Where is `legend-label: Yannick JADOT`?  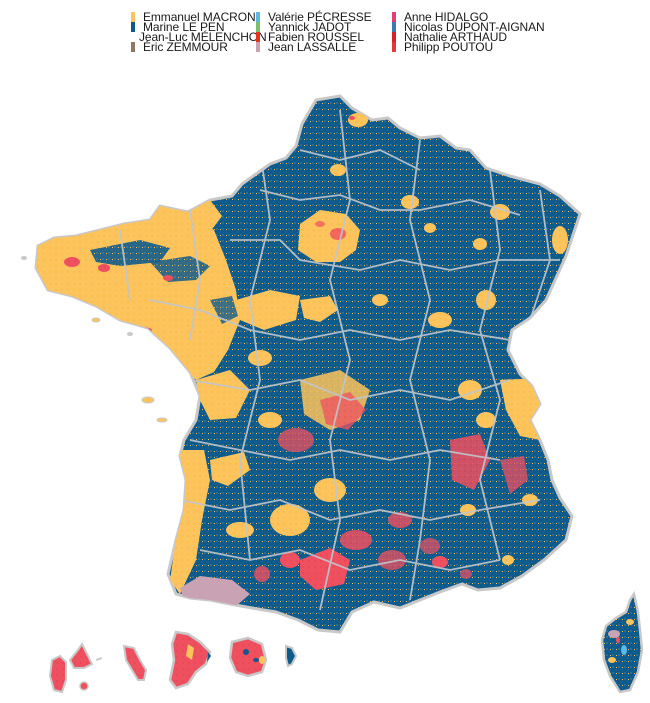
legend-label: Yannick JADOT is located at coordinates (310, 27).